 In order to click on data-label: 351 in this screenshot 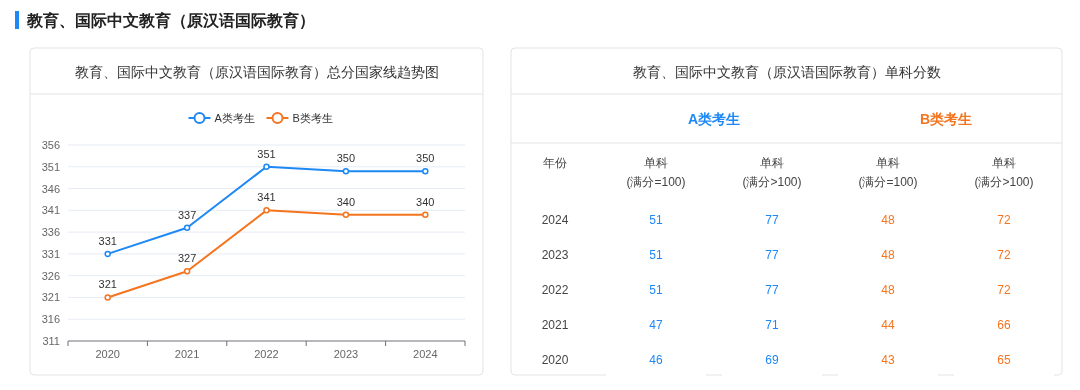, I will do `click(266, 153)`.